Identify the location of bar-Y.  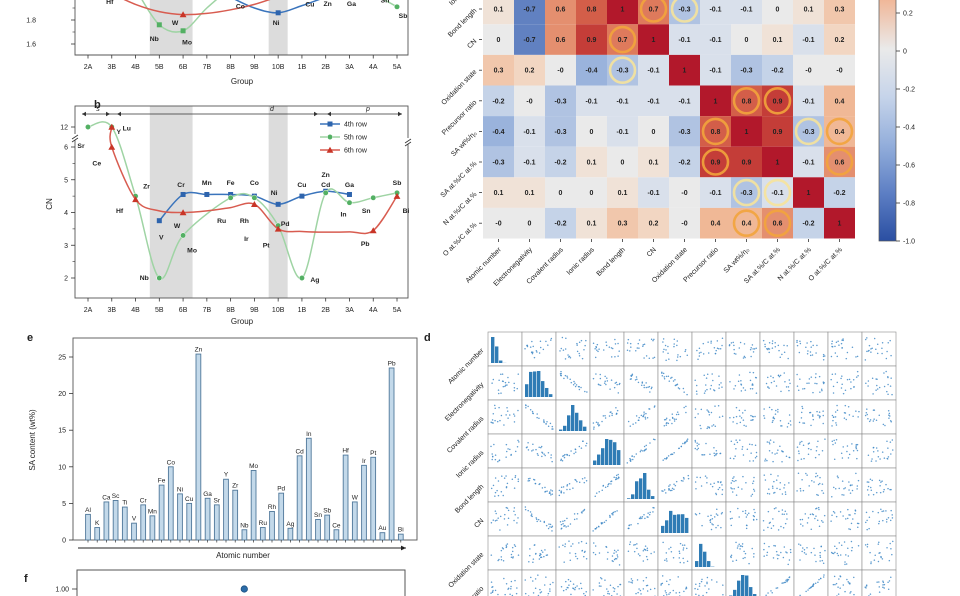
(226, 509).